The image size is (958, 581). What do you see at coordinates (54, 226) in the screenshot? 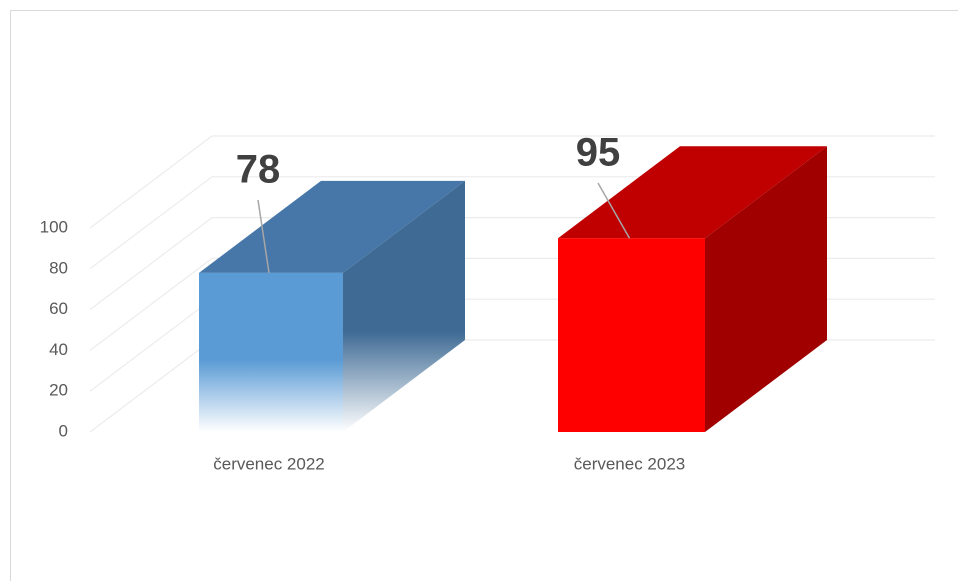
I see `y-tick-label: 100` at bounding box center [54, 226].